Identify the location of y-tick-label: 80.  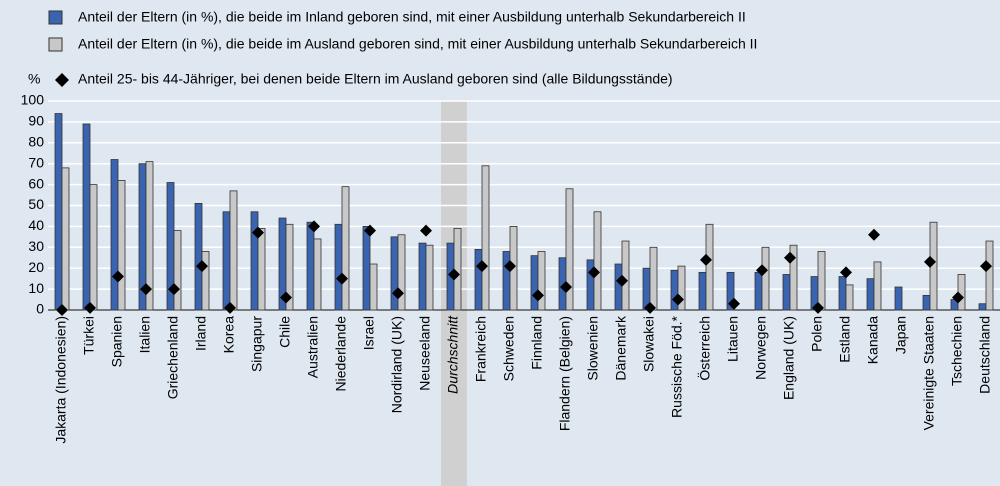
(36, 142).